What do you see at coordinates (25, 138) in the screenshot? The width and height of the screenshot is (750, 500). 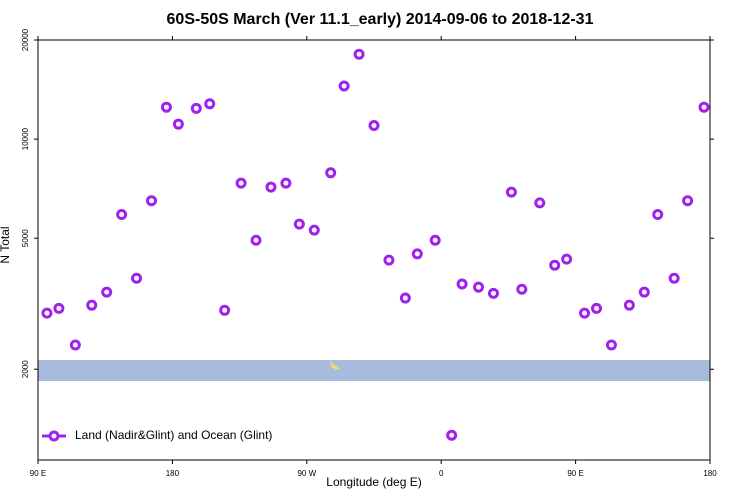 I see `y-tick-label: 10000` at bounding box center [25, 138].